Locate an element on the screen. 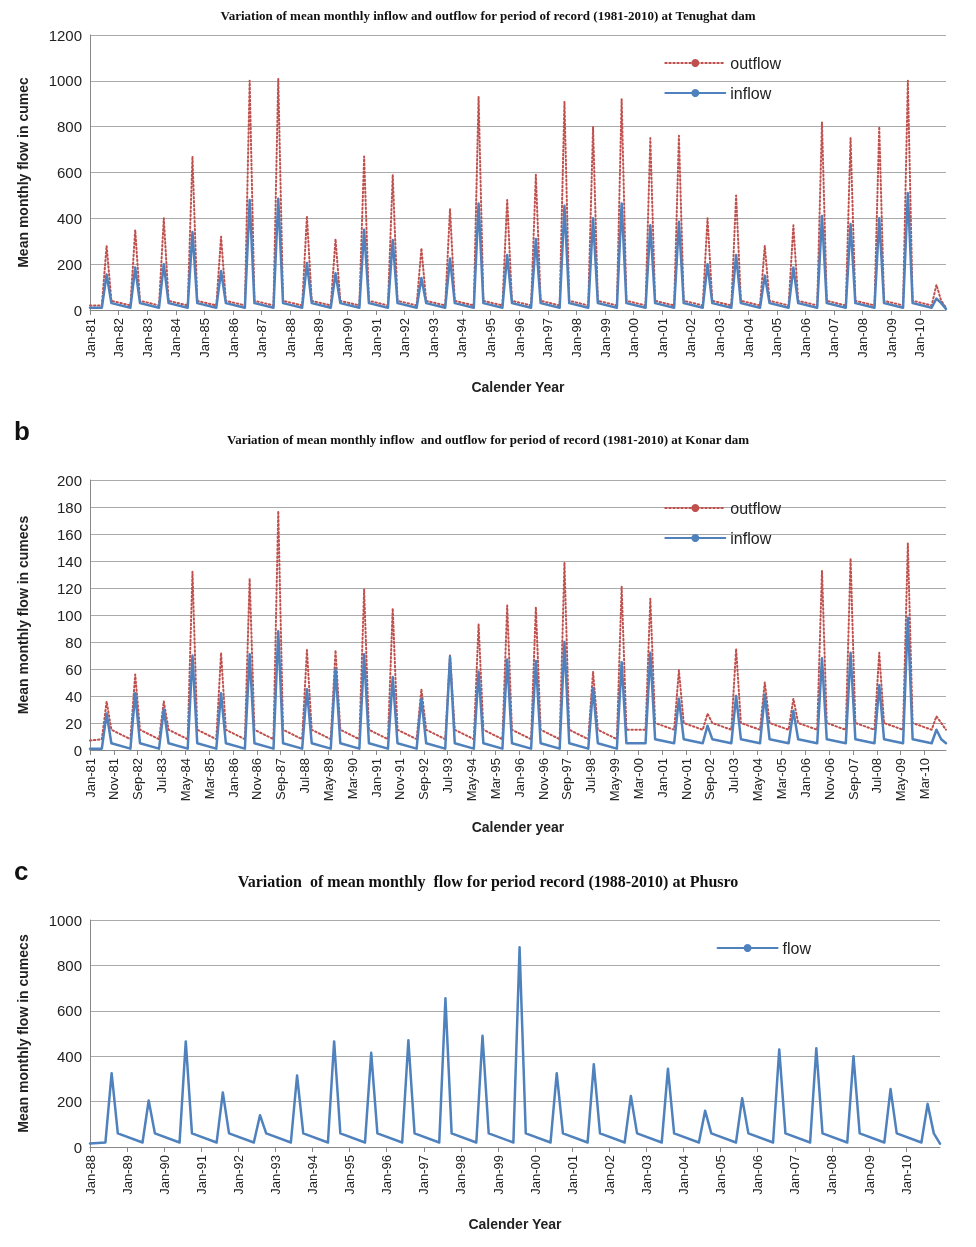 Image resolution: width=976 pixels, height=1247 pixels. x-tick-label: Jan-92 is located at coordinates (405, 338).